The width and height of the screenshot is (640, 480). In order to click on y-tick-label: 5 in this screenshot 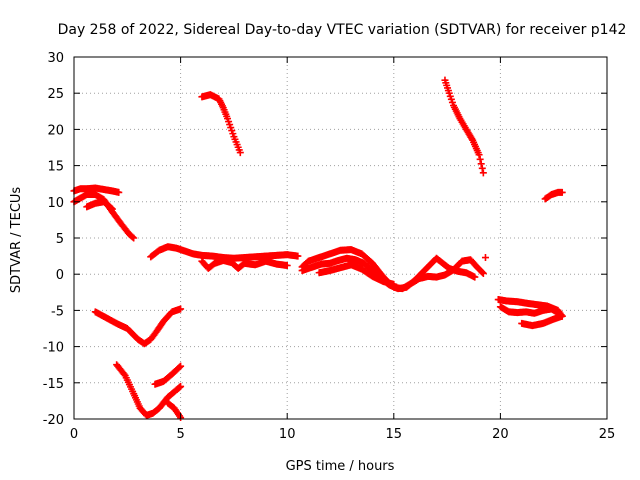, I will do `click(60, 239)`.